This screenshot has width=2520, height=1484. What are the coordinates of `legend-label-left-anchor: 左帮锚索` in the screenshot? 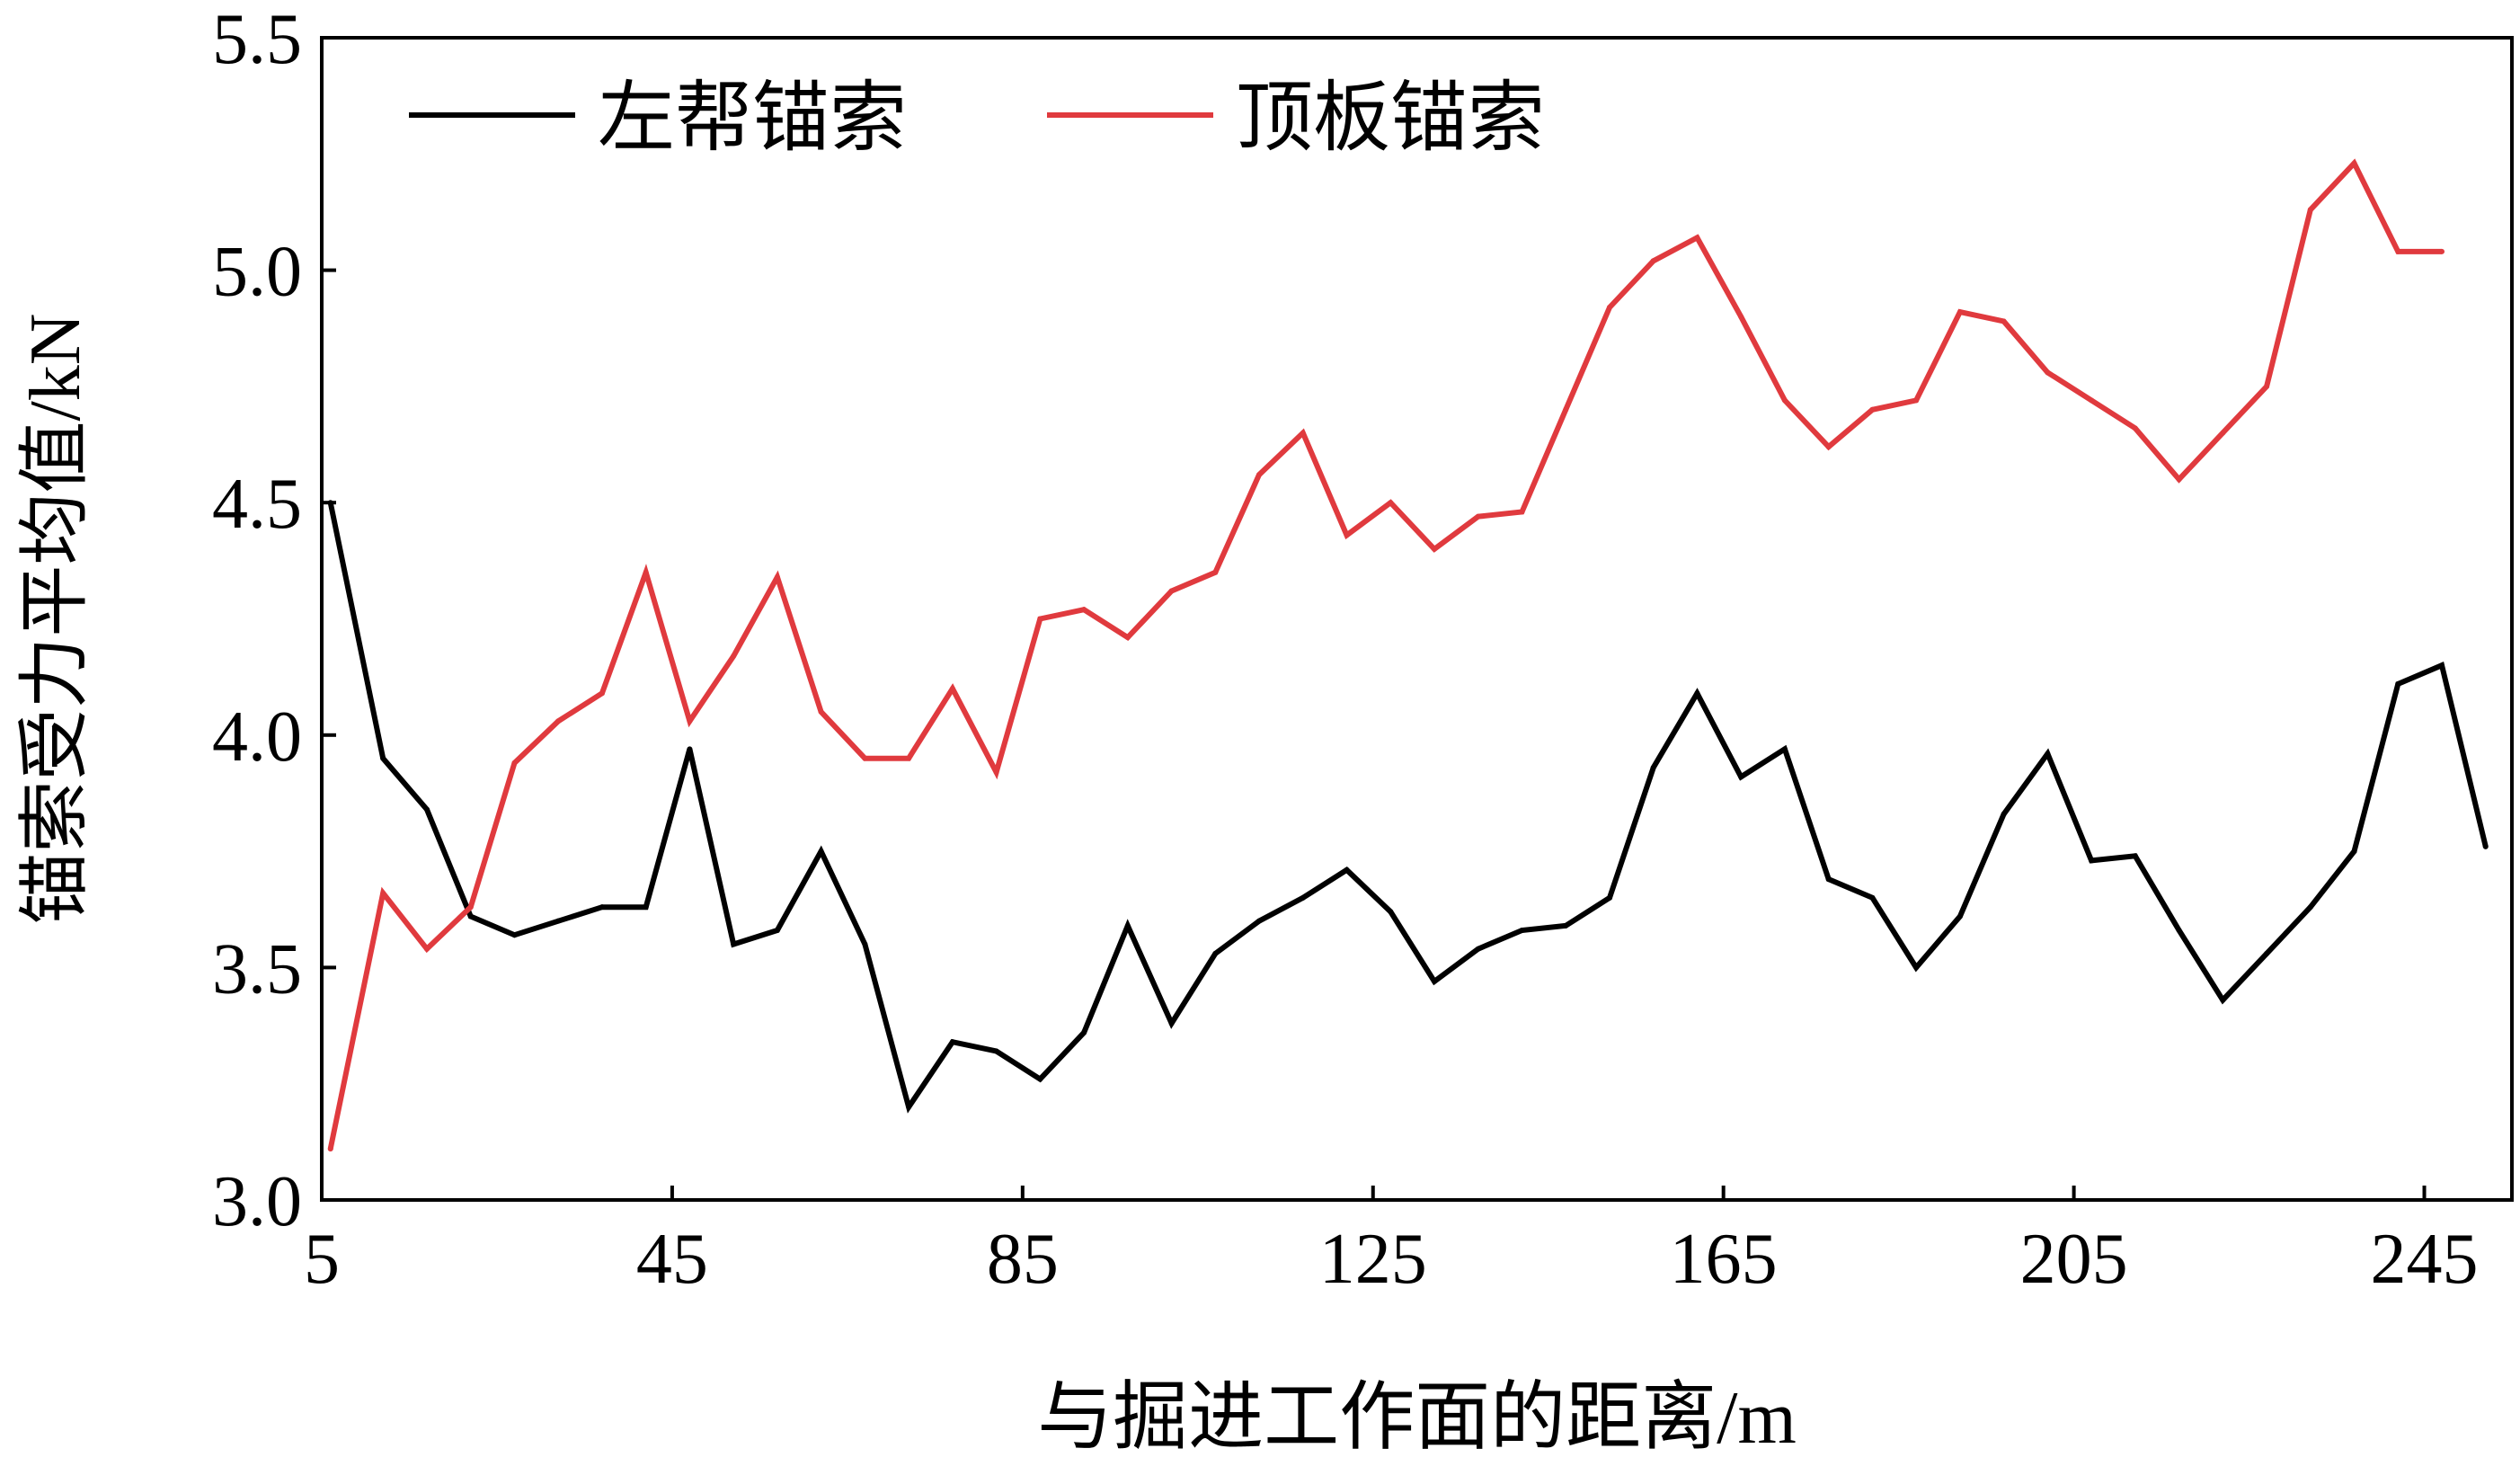 It's located at (752, 118).